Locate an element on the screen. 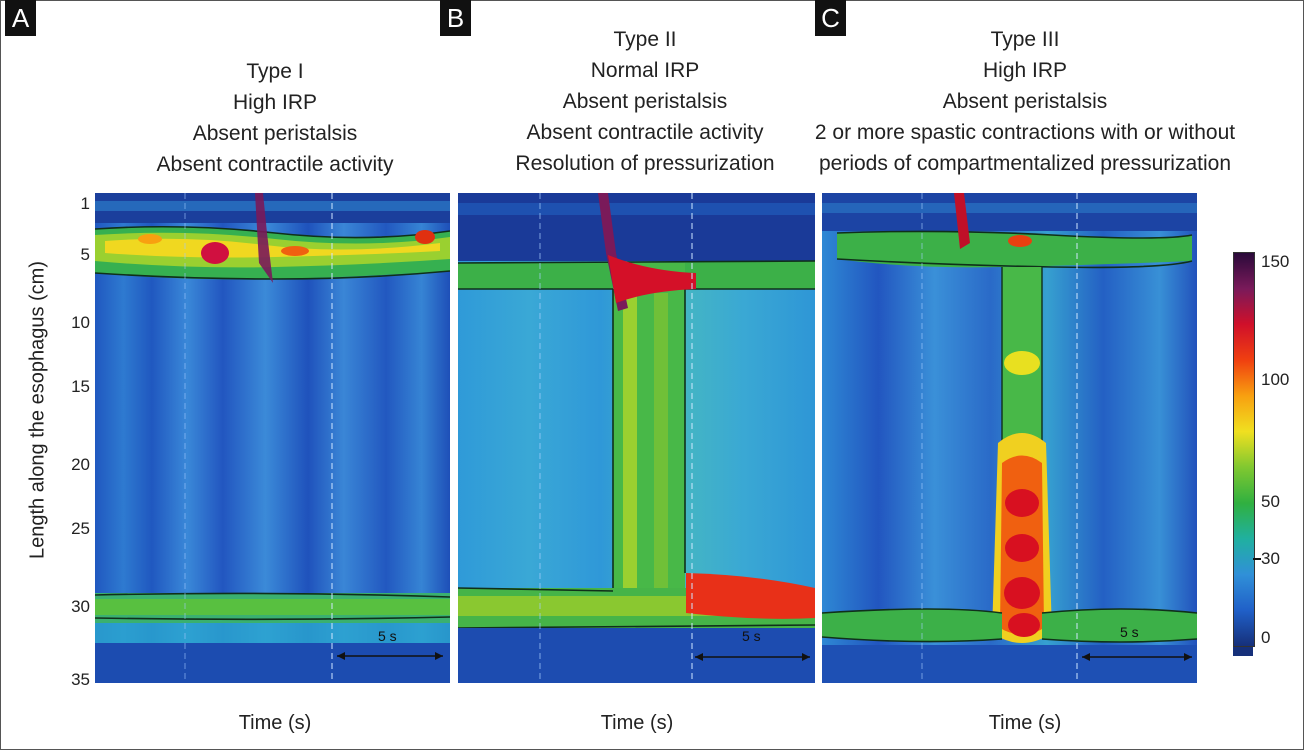 The image size is (1304, 750). colorbar-tick-150: 150 is located at coordinates (1275, 261).